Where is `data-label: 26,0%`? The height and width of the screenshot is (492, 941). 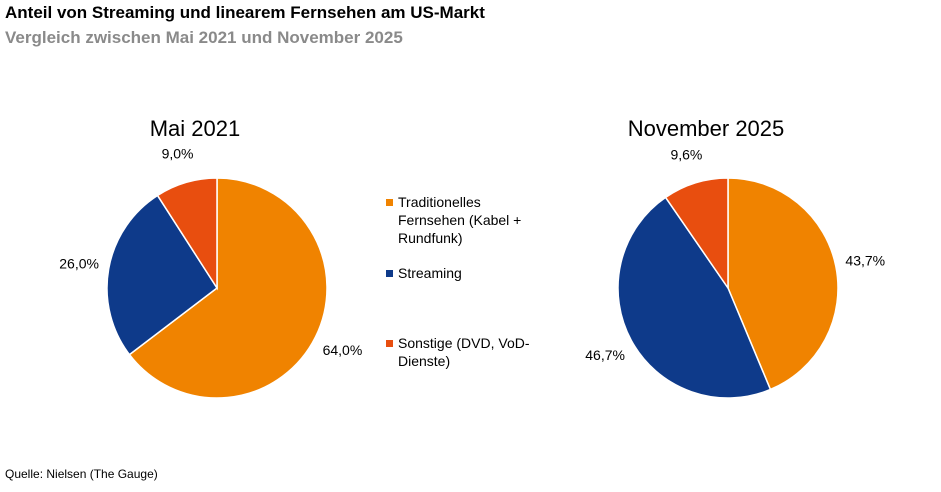 data-label: 26,0% is located at coordinates (79, 264).